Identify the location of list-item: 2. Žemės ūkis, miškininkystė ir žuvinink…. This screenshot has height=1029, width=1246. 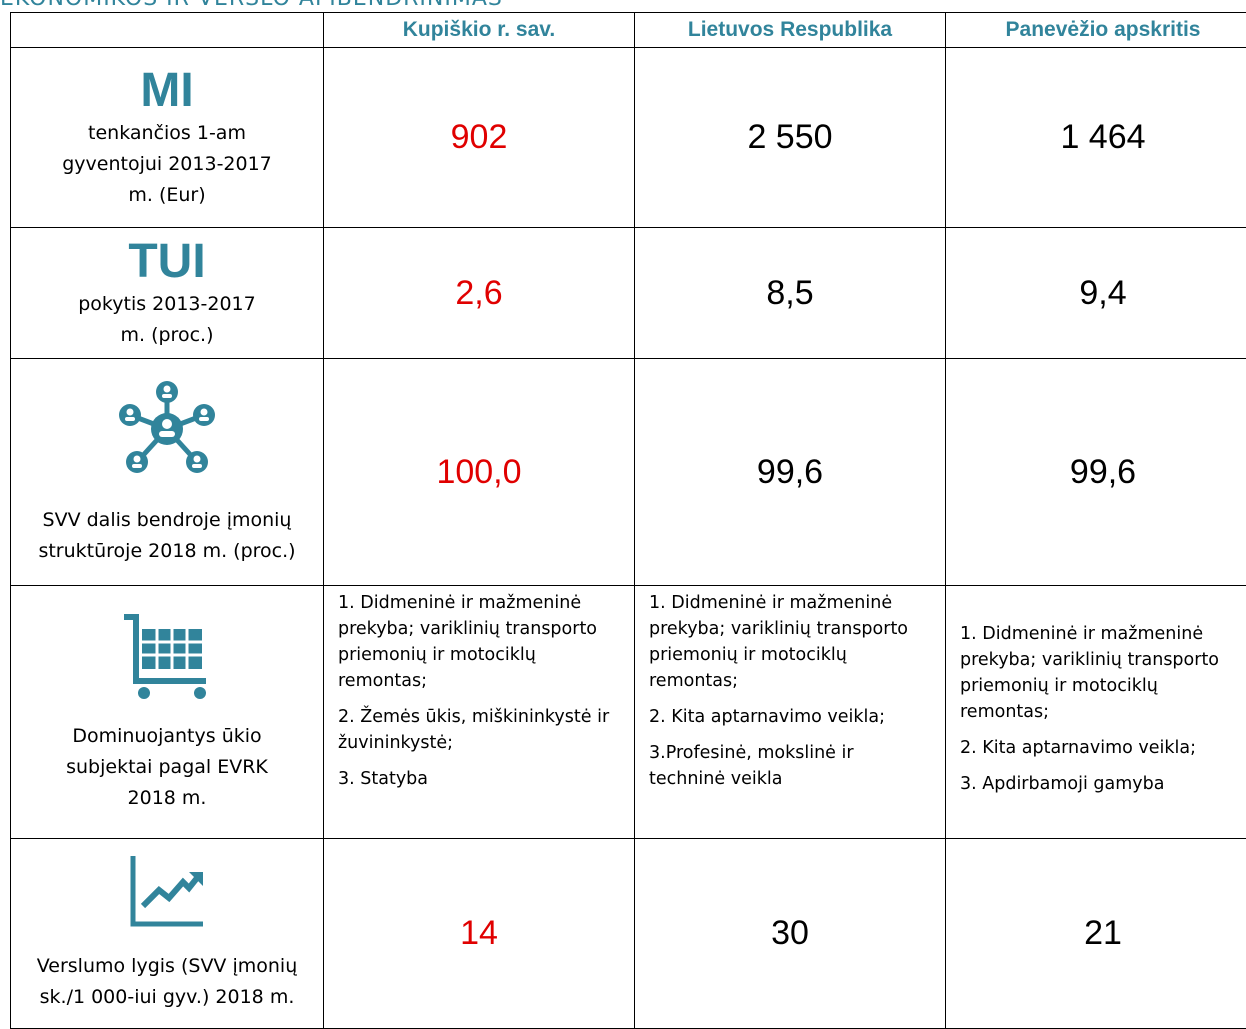
(480, 730).